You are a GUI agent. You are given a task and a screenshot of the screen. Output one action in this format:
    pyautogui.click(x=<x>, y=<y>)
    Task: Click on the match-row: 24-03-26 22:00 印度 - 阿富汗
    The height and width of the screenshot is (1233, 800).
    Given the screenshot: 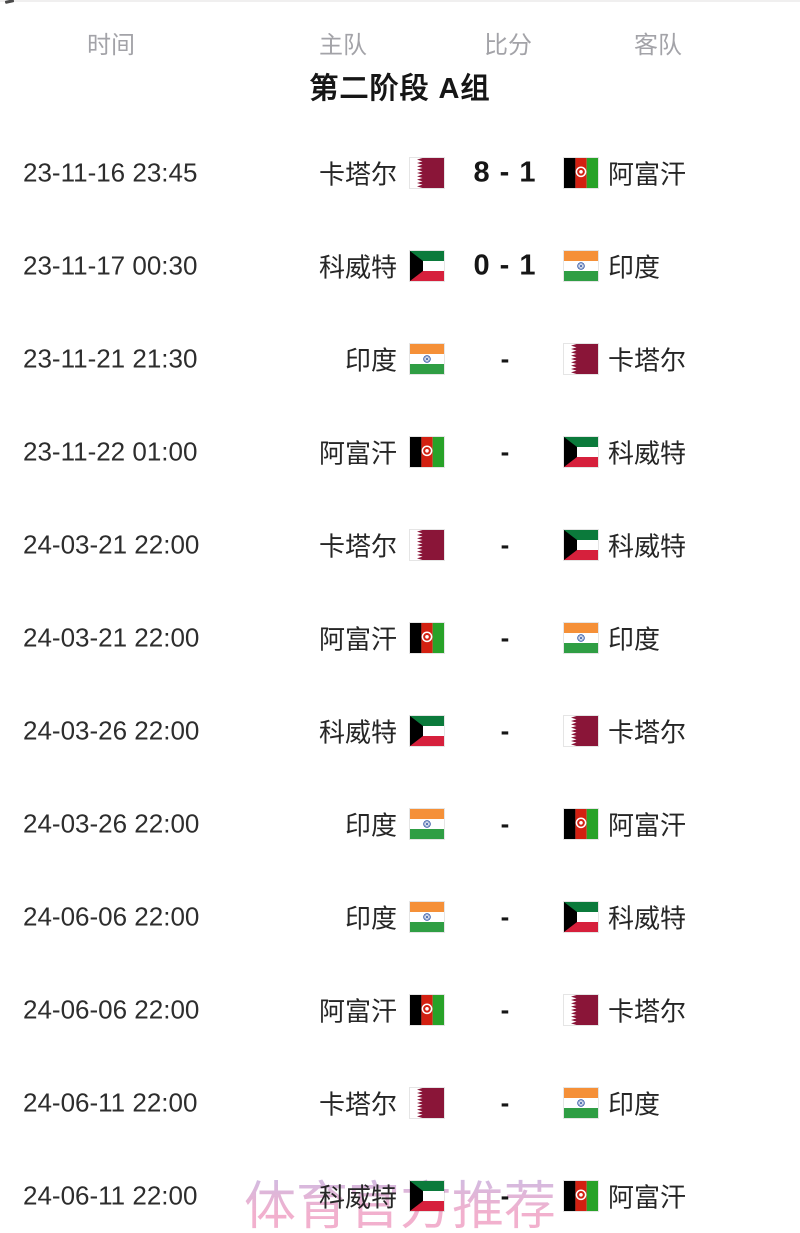 What is the action you would take?
    pyautogui.click(x=400, y=823)
    